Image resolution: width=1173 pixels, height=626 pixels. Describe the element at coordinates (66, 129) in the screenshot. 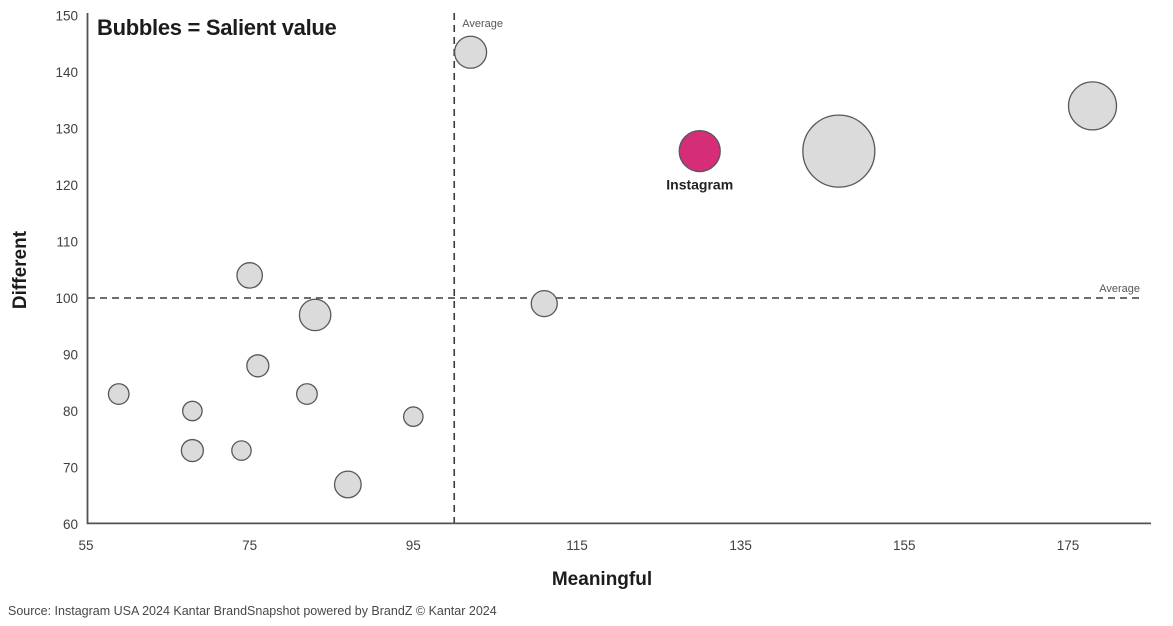

I see `y-tick-label: 130` at that location.